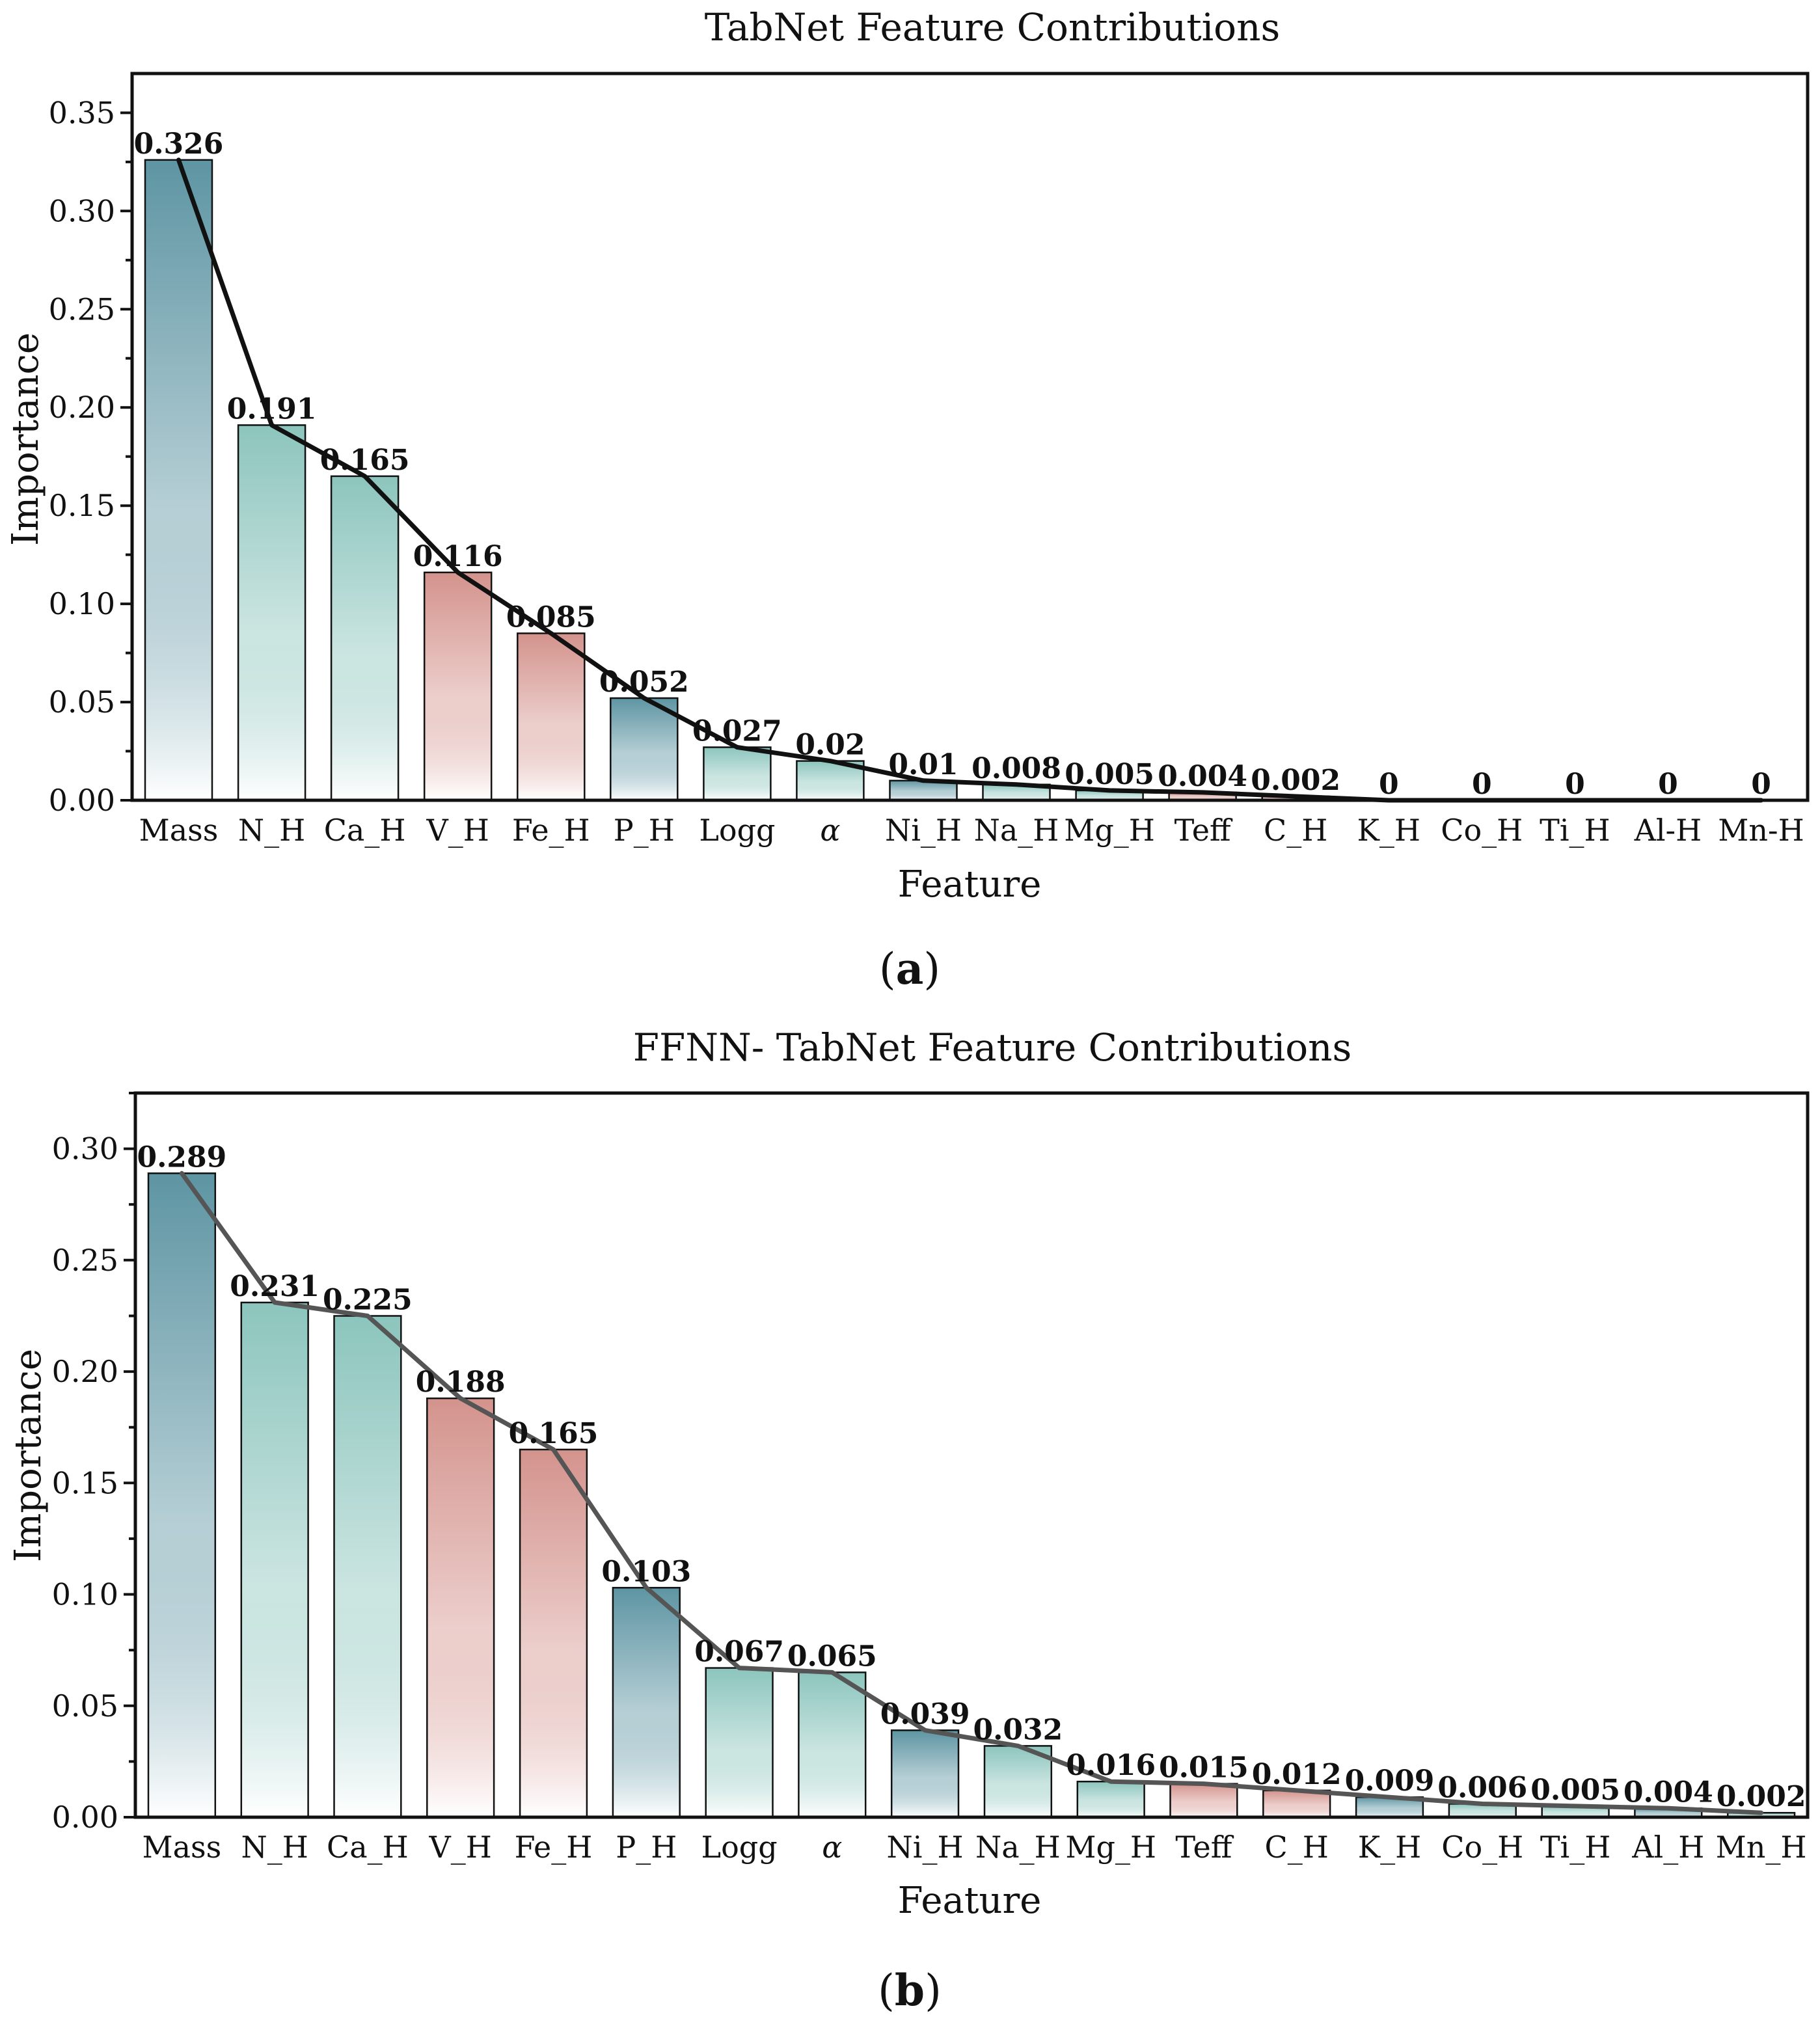 Image resolution: width=1820 pixels, height=2028 pixels. I want to click on data-label: 0.225, so click(368, 1300).